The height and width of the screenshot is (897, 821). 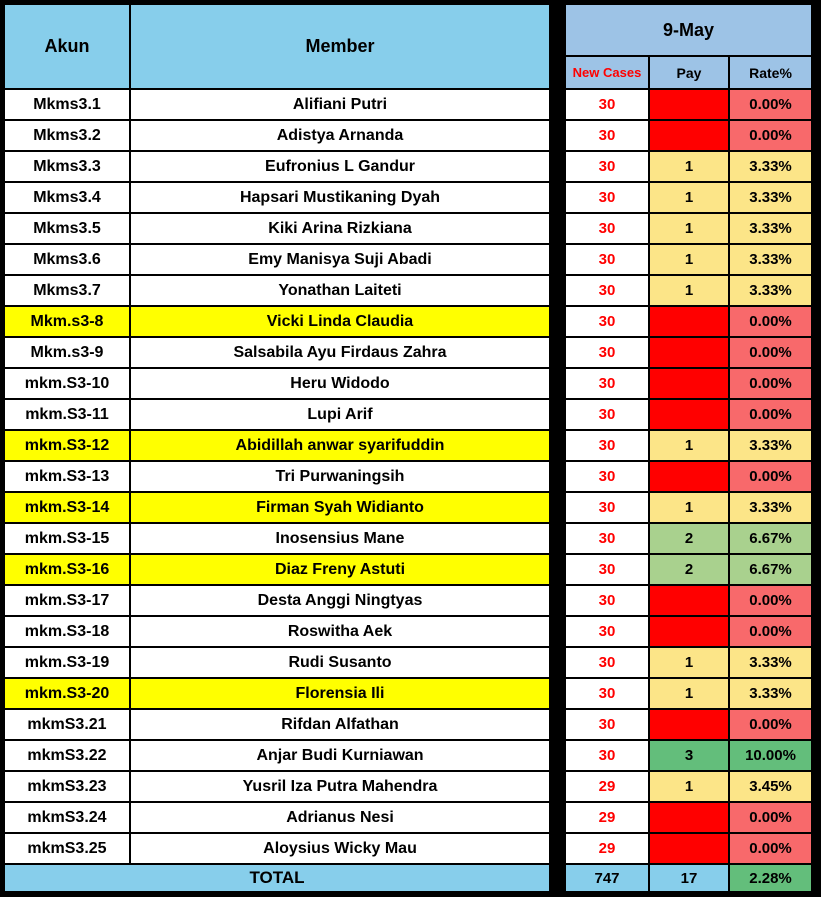 What do you see at coordinates (340, 476) in the screenshot?
I see `member-cell: Tri Purwaningsih` at bounding box center [340, 476].